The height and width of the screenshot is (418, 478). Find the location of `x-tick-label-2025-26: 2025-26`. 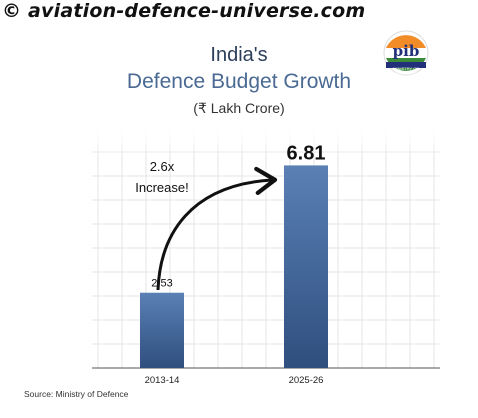

x-tick-label-2025-26: 2025-26 is located at coordinates (306, 380).